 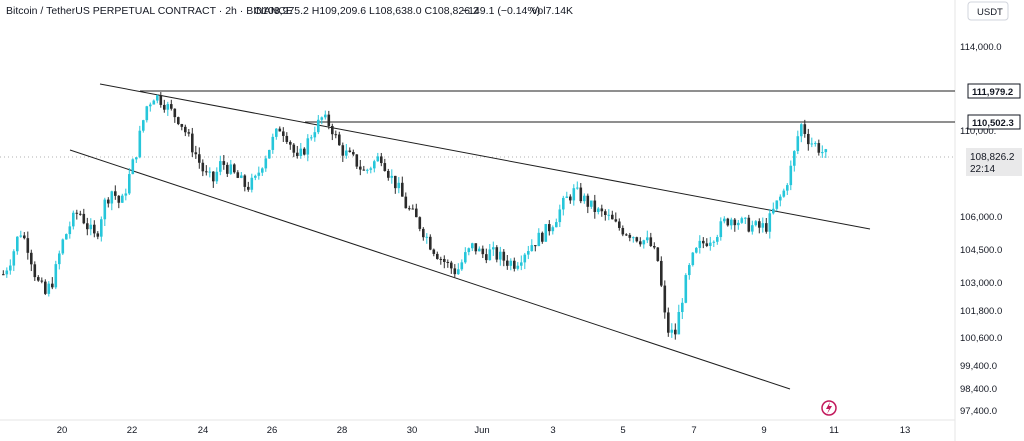 I want to click on price-axis-tick-label: 100,600.0, so click(x=981, y=338).